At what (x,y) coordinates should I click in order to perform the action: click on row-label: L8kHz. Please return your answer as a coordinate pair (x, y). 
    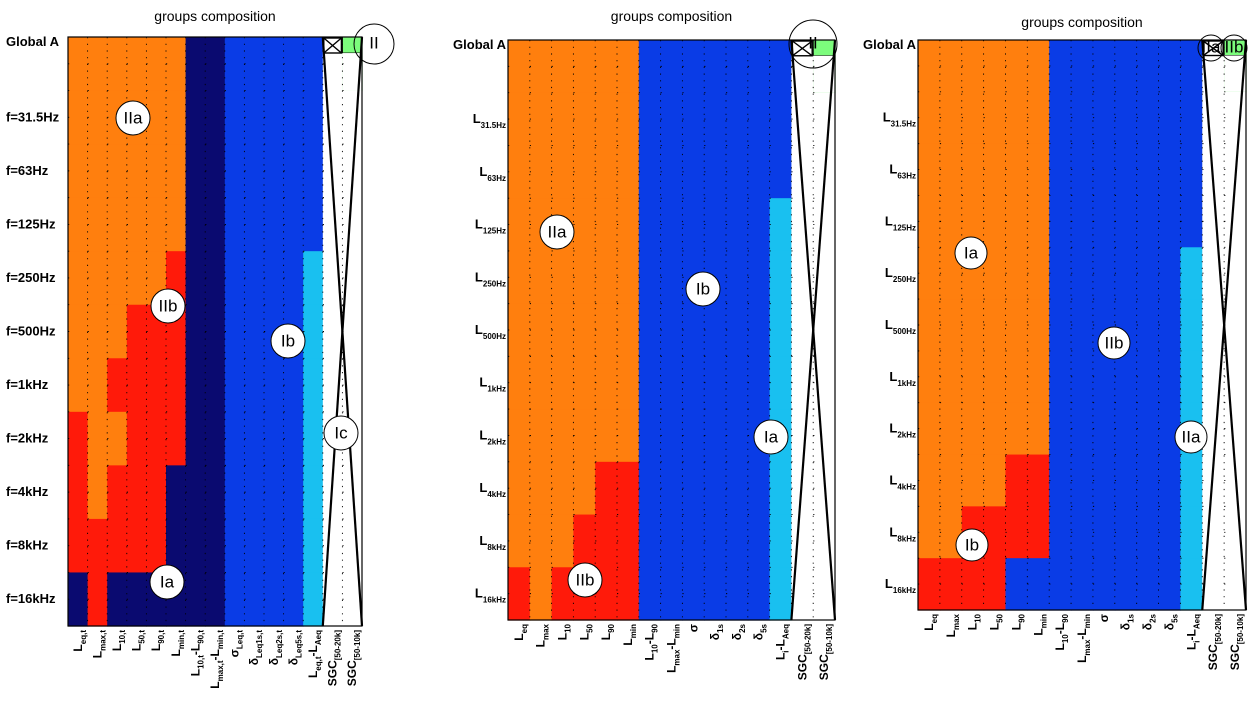
    Looking at the image, I should click on (492, 542).